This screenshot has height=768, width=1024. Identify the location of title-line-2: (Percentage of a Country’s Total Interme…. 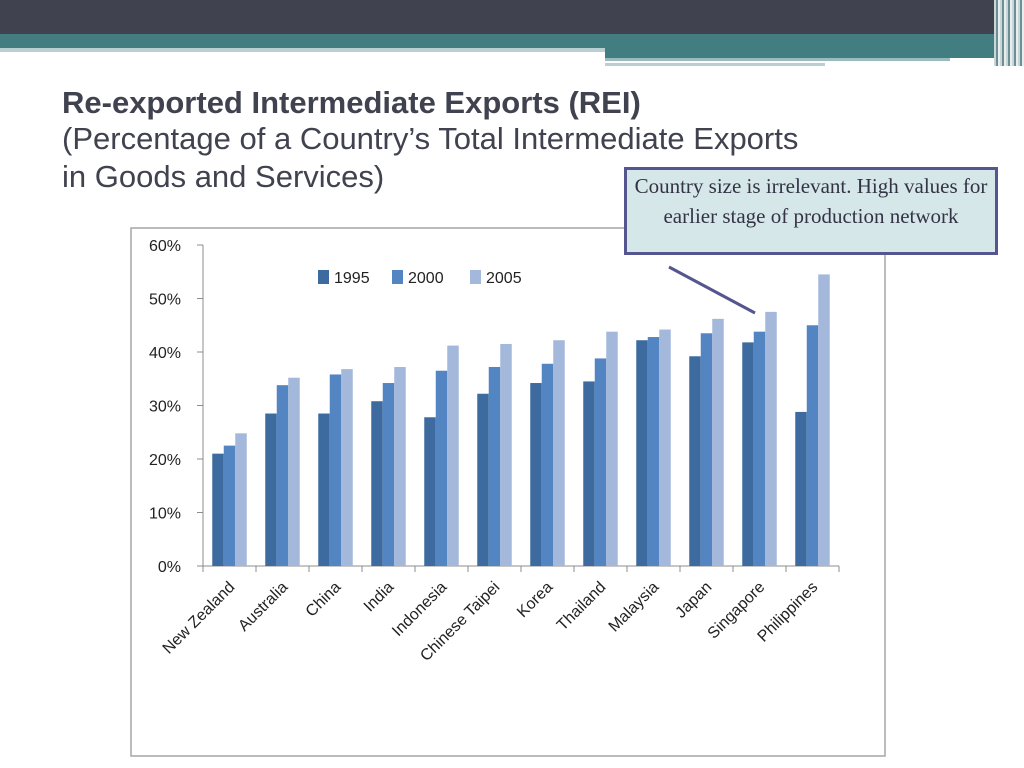
(430, 138).